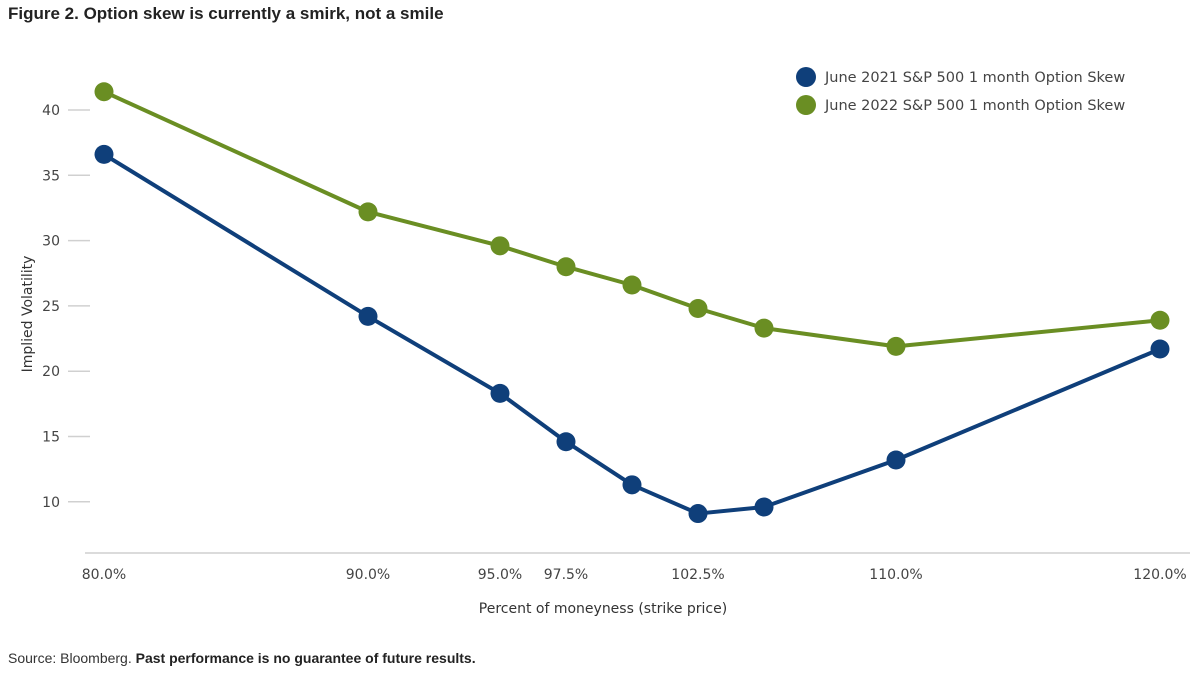 This screenshot has height=673, width=1200. Describe the element at coordinates (500, 575) in the screenshot. I see `x-tick-label: 95.0%` at that location.